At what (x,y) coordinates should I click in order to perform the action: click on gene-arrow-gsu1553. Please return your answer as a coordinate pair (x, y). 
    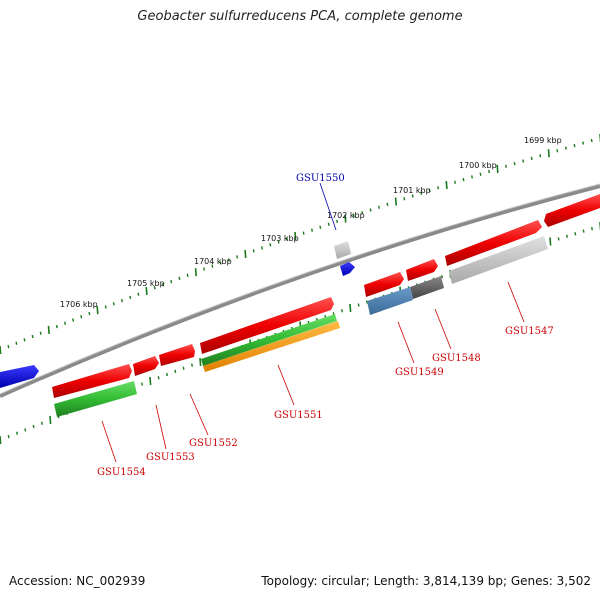
    Looking at the image, I should click on (146, 366).